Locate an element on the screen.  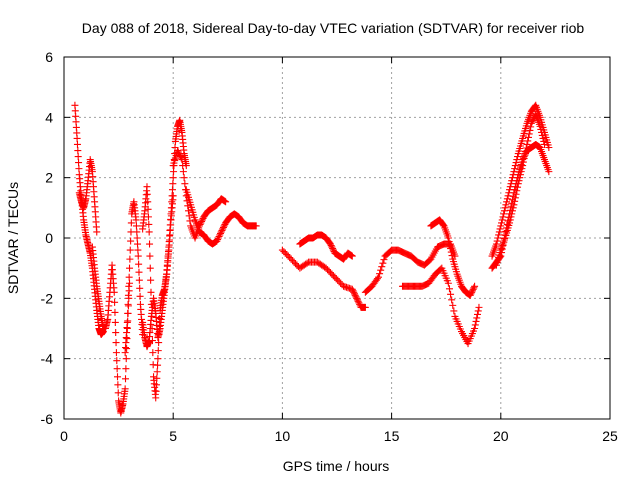
series-sat-h is located at coordinates (221, 217).